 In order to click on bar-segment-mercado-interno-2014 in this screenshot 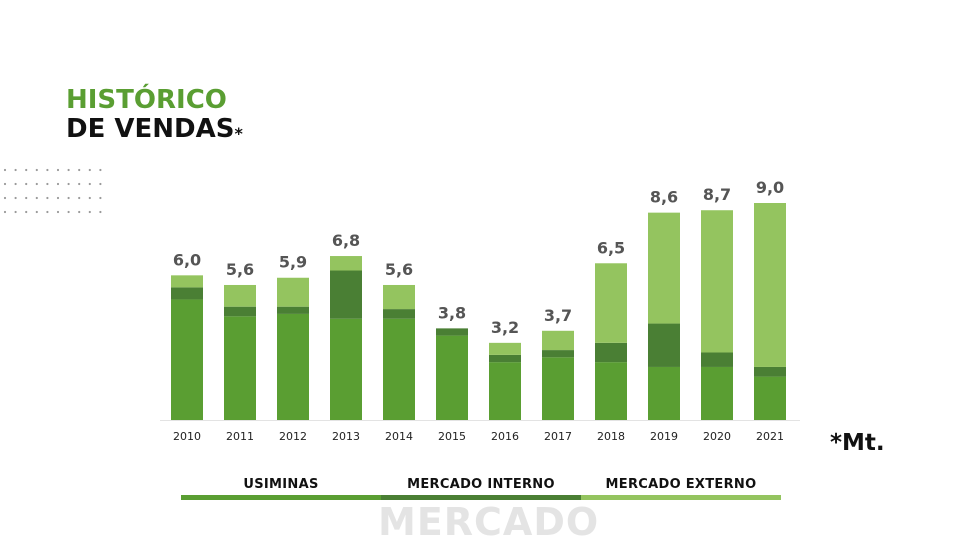, I will do `click(399, 314)`.